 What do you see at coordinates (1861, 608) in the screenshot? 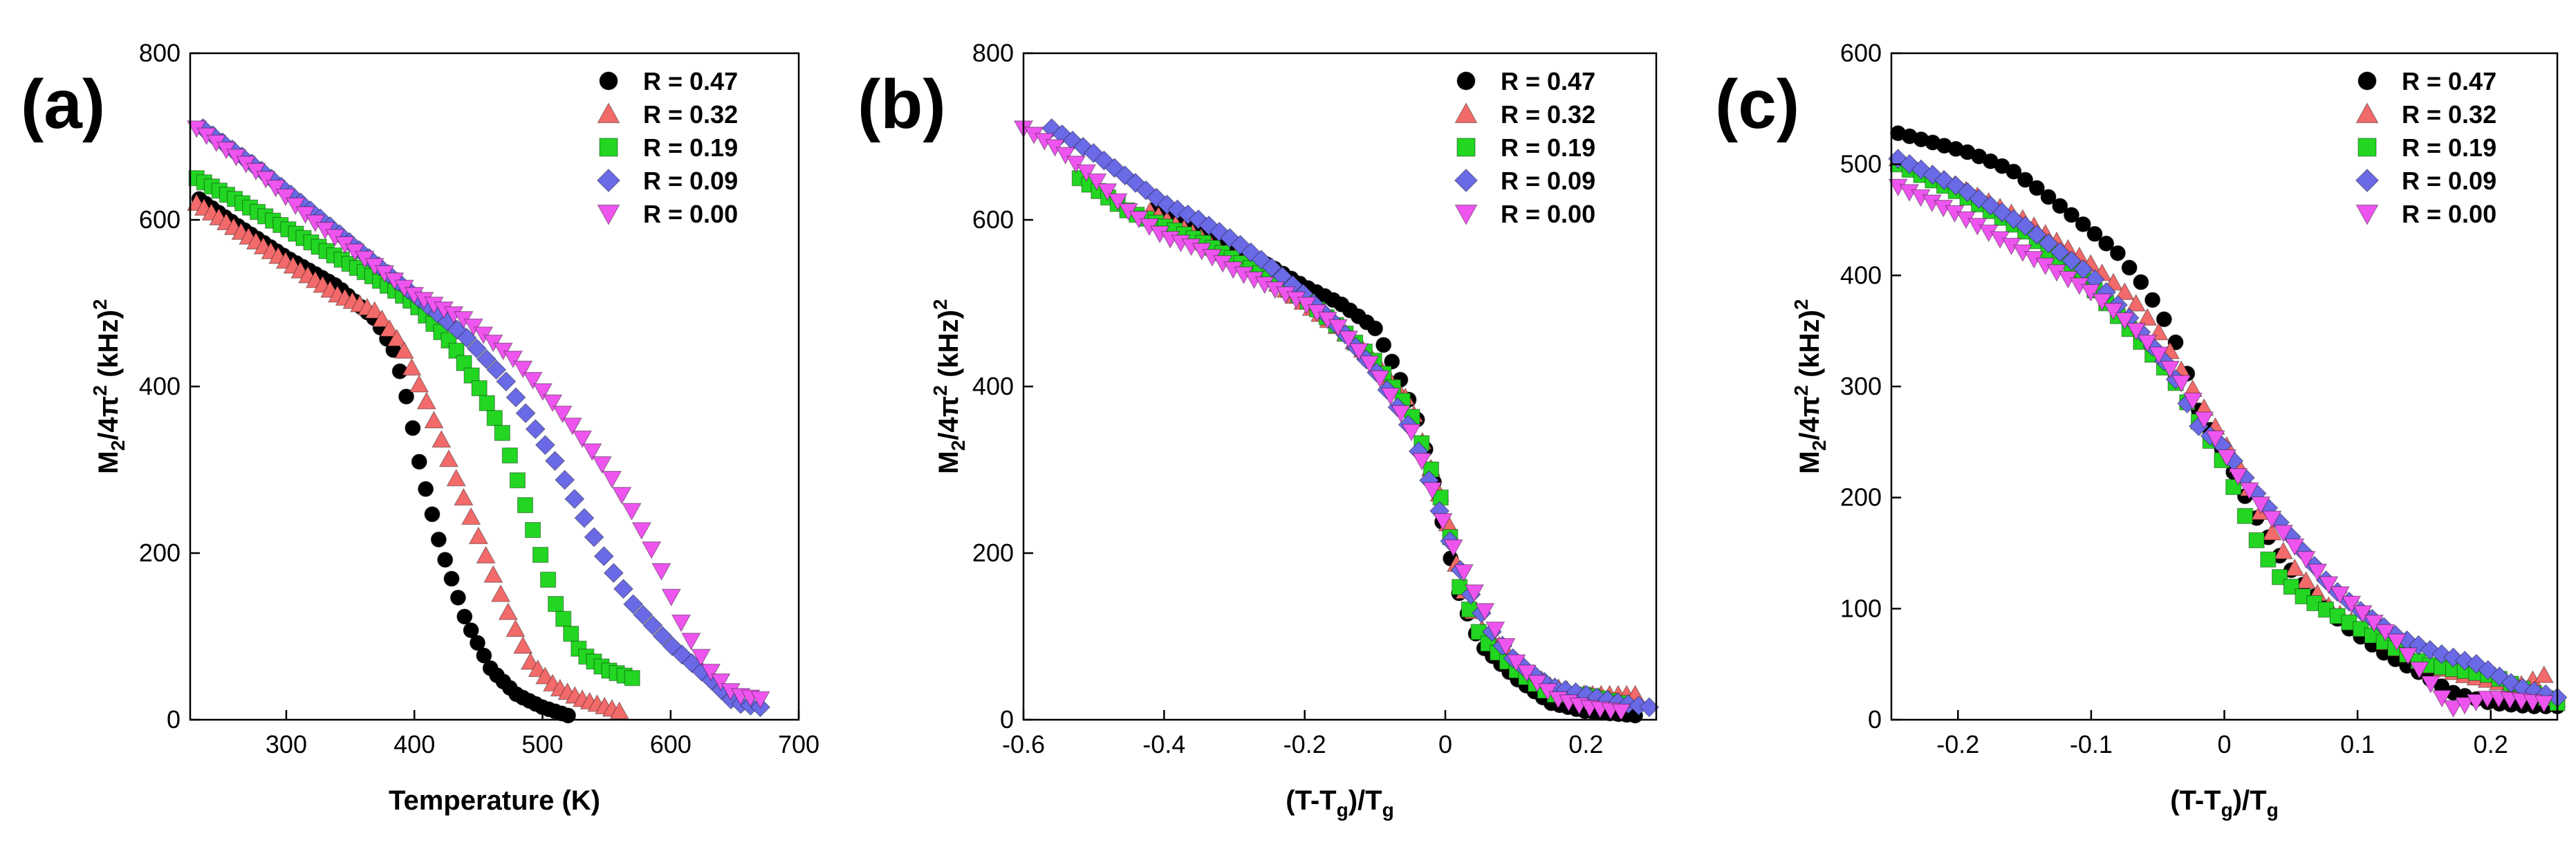
I see `y-tick-label: 100` at bounding box center [1861, 608].